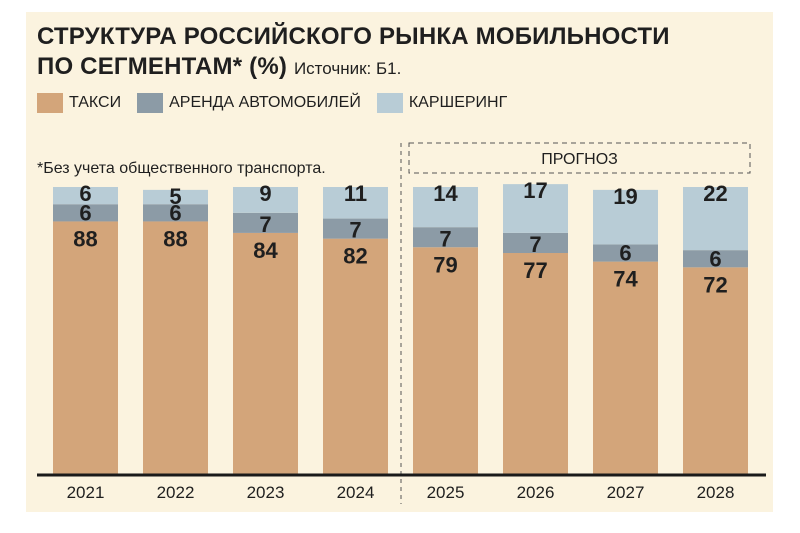 The image size is (800, 533). What do you see at coordinates (181, 168) in the screenshot?
I see `footnote: *Без учета общественного транспорта.` at bounding box center [181, 168].